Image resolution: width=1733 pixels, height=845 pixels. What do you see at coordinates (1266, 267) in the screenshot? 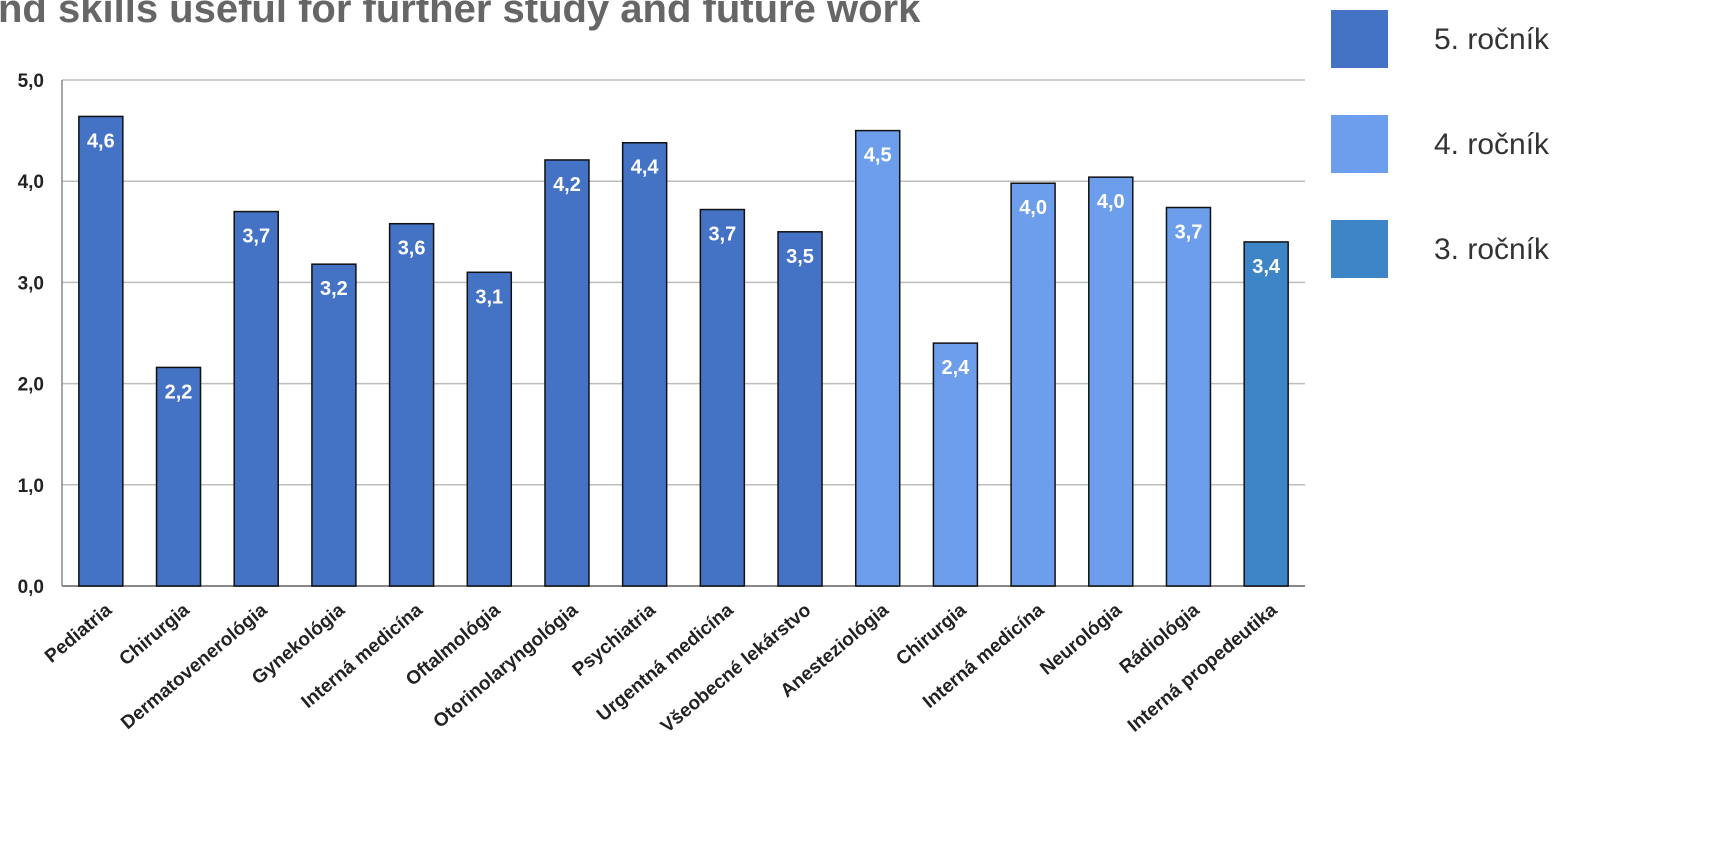
I see `data-label: 3,4` at bounding box center [1266, 267].